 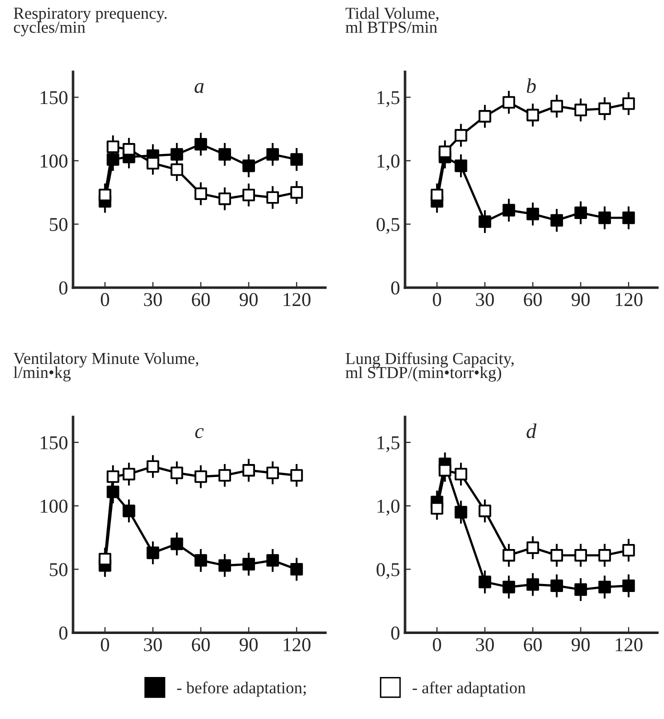 What do you see at coordinates (199, 433) in the screenshot?
I see `chart-subtitle: c` at bounding box center [199, 433].